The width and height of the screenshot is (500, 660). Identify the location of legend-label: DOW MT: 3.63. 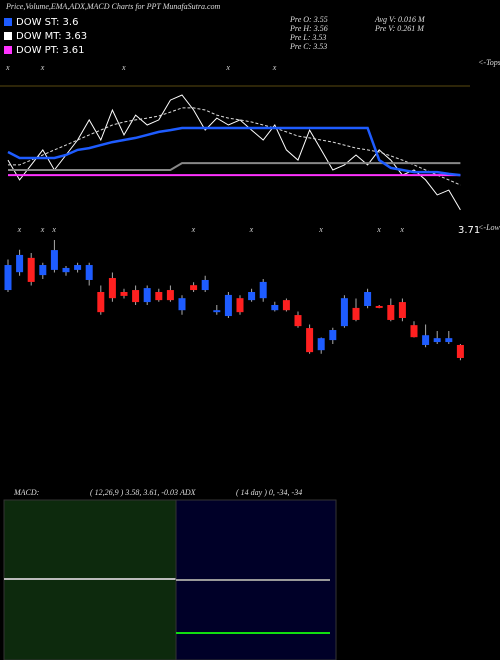
(51, 36).